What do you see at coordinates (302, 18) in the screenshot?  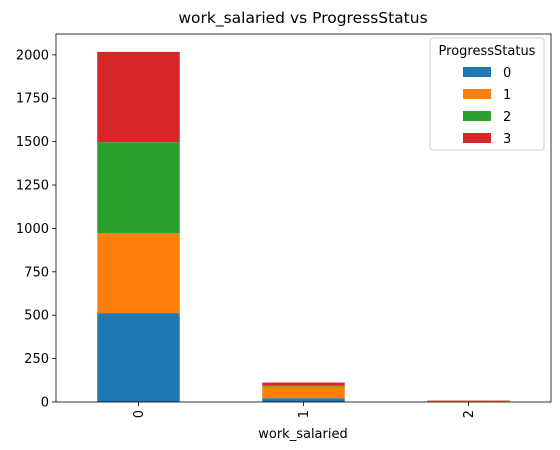 I see `chart-title: work_salaried vs ProgressStatus` at bounding box center [302, 18].